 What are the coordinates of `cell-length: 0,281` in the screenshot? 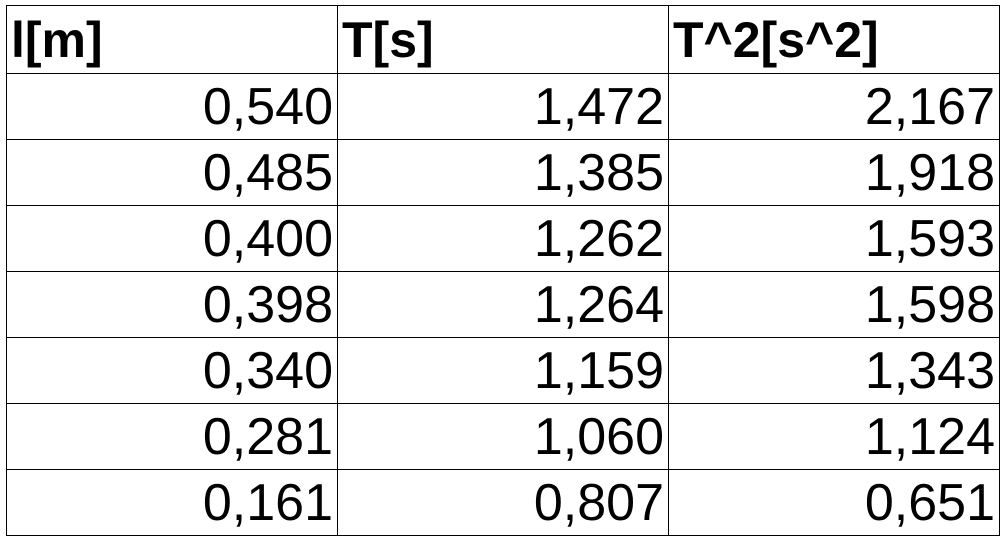 It's located at (172, 436).